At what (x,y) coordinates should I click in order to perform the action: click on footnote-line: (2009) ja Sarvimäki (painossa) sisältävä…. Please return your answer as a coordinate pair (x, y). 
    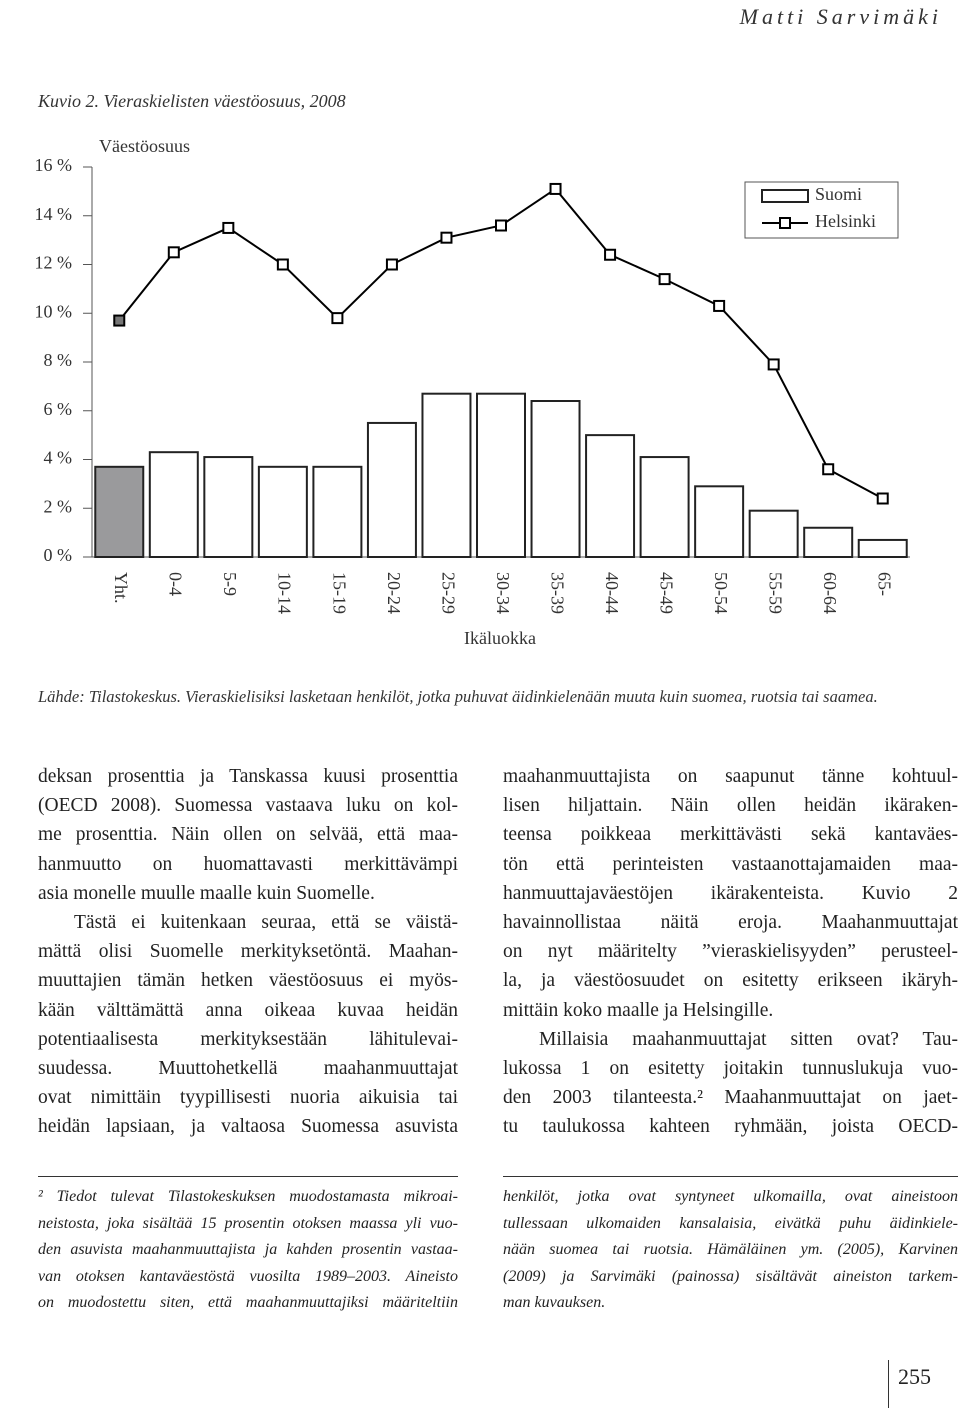
    Looking at the image, I should click on (730, 1276).